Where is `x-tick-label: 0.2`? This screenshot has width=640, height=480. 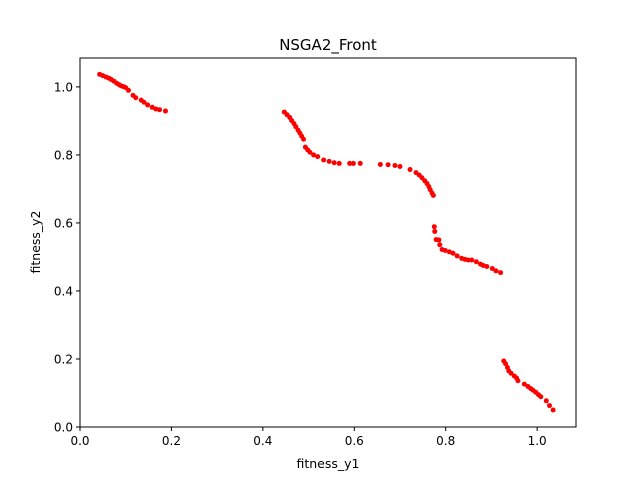 x-tick-label: 0.2 is located at coordinates (171, 441).